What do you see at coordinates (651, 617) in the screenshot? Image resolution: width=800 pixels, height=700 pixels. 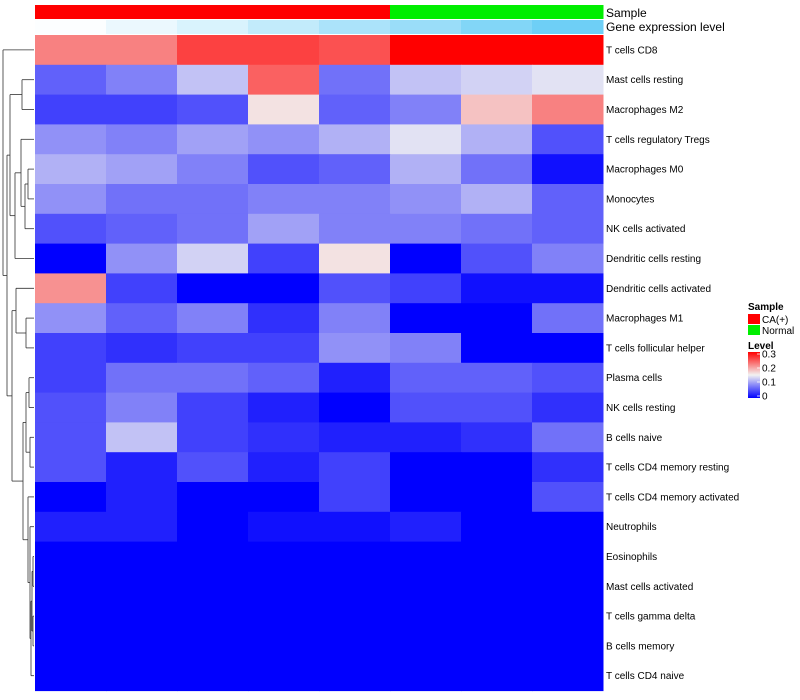 I see `row-label: T cells gamma delta` at bounding box center [651, 617].